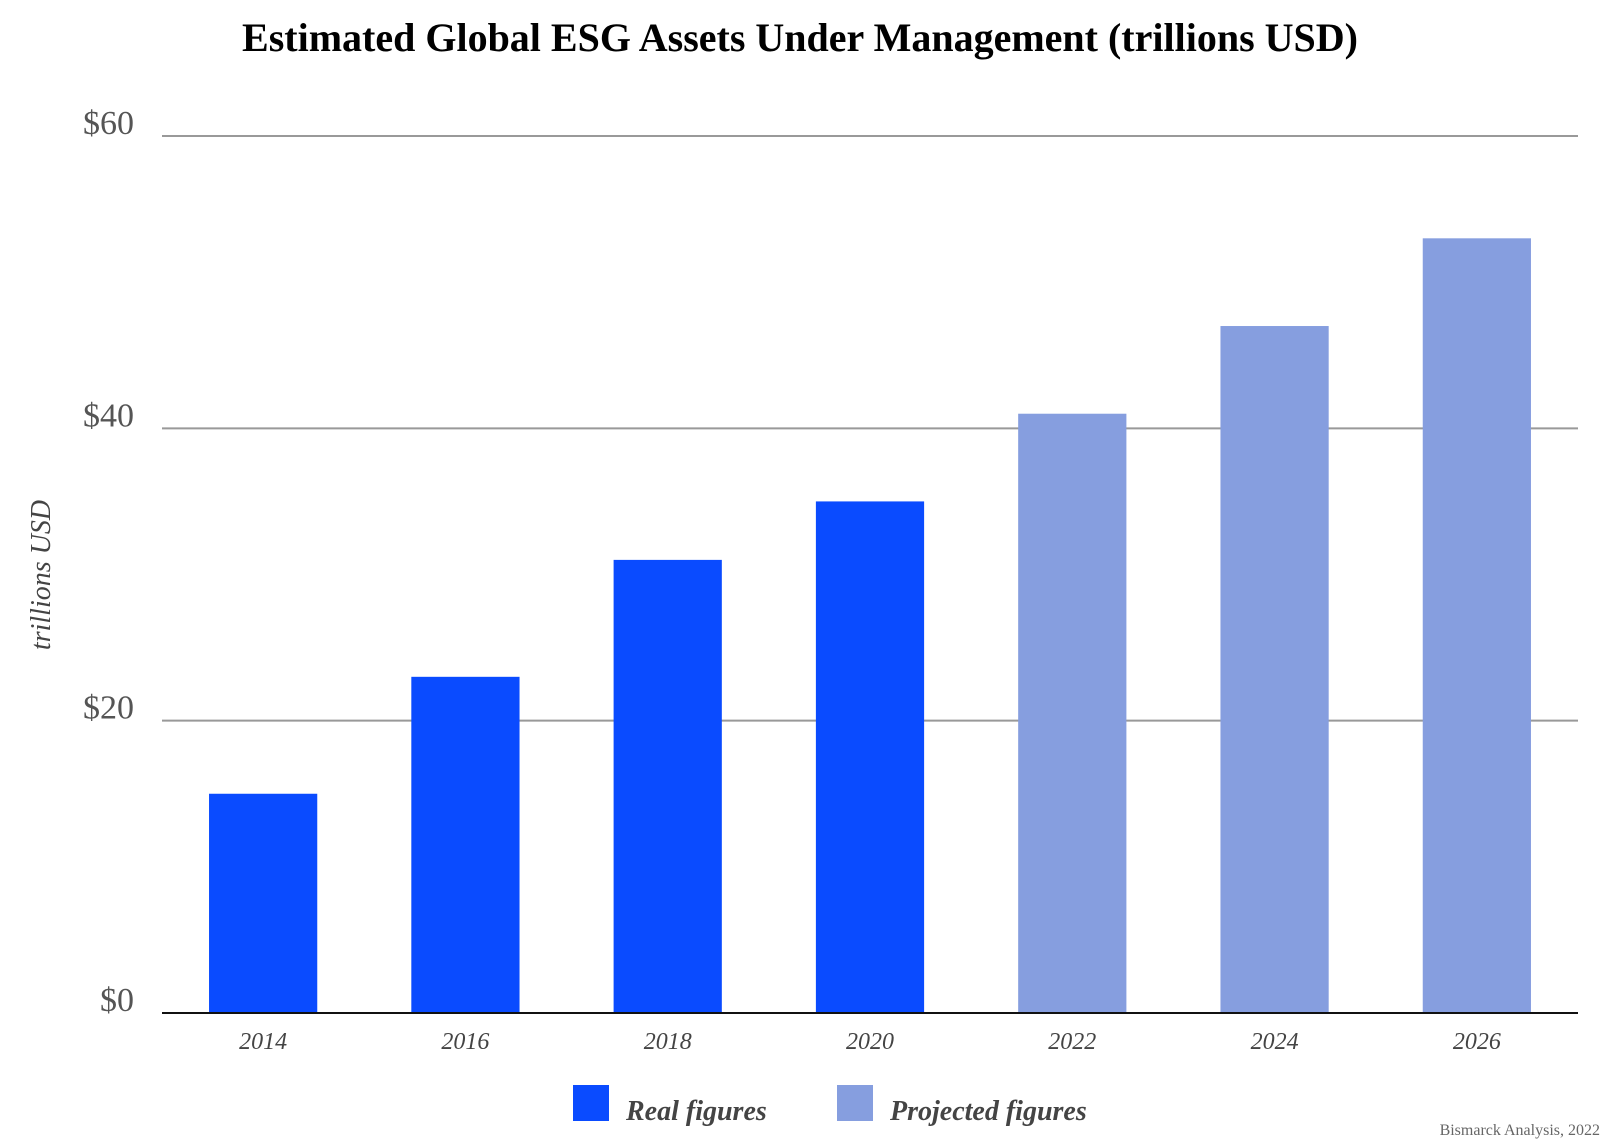  I want to click on legend-label: Projected figures, so click(988, 1111).